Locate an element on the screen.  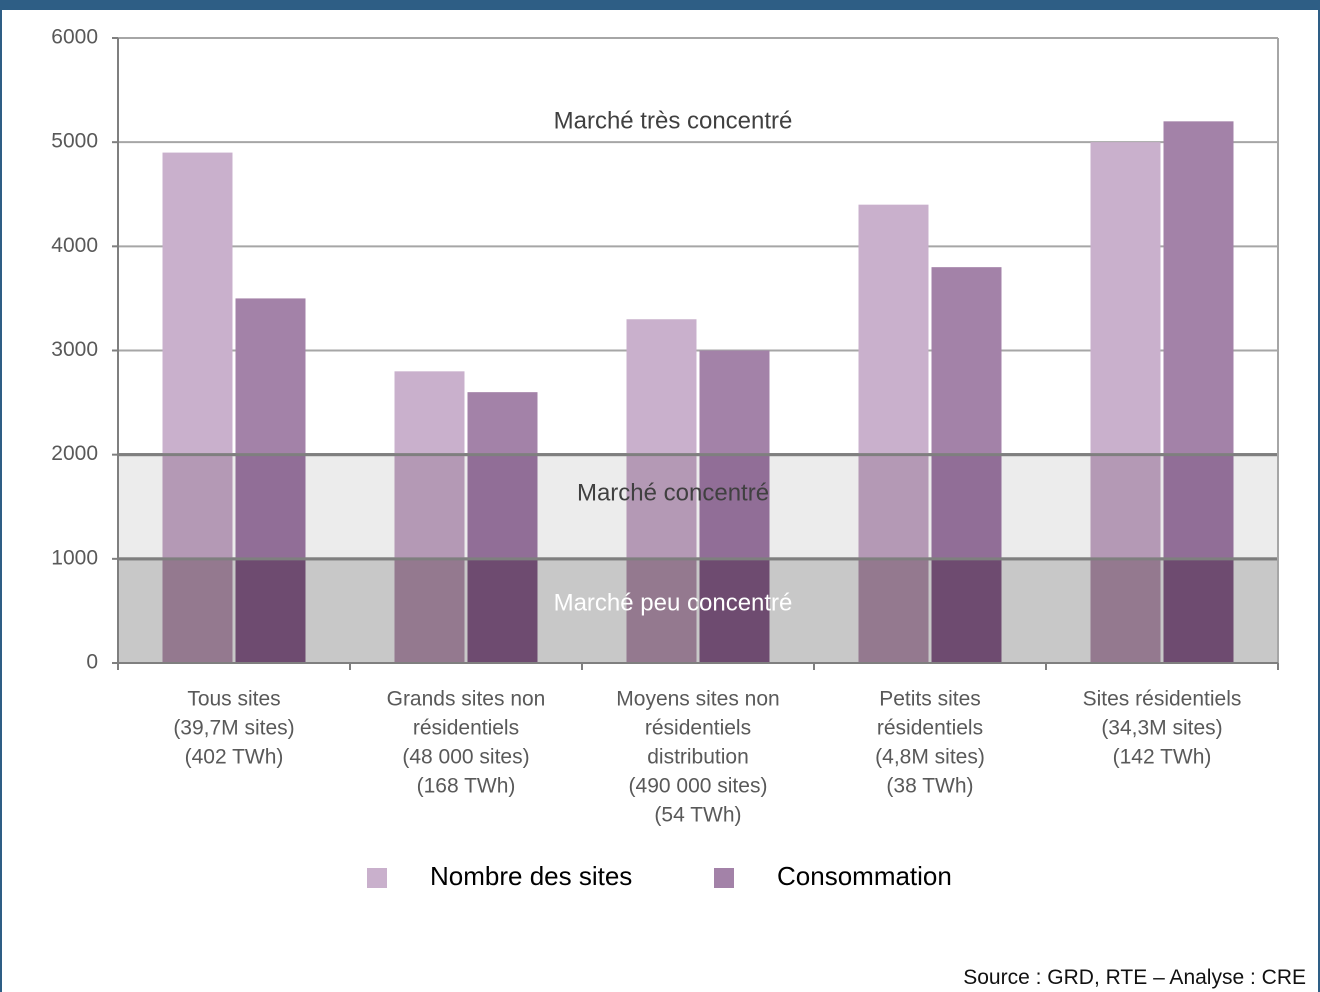
category-label: (168 TWh) is located at coordinates (466, 786).